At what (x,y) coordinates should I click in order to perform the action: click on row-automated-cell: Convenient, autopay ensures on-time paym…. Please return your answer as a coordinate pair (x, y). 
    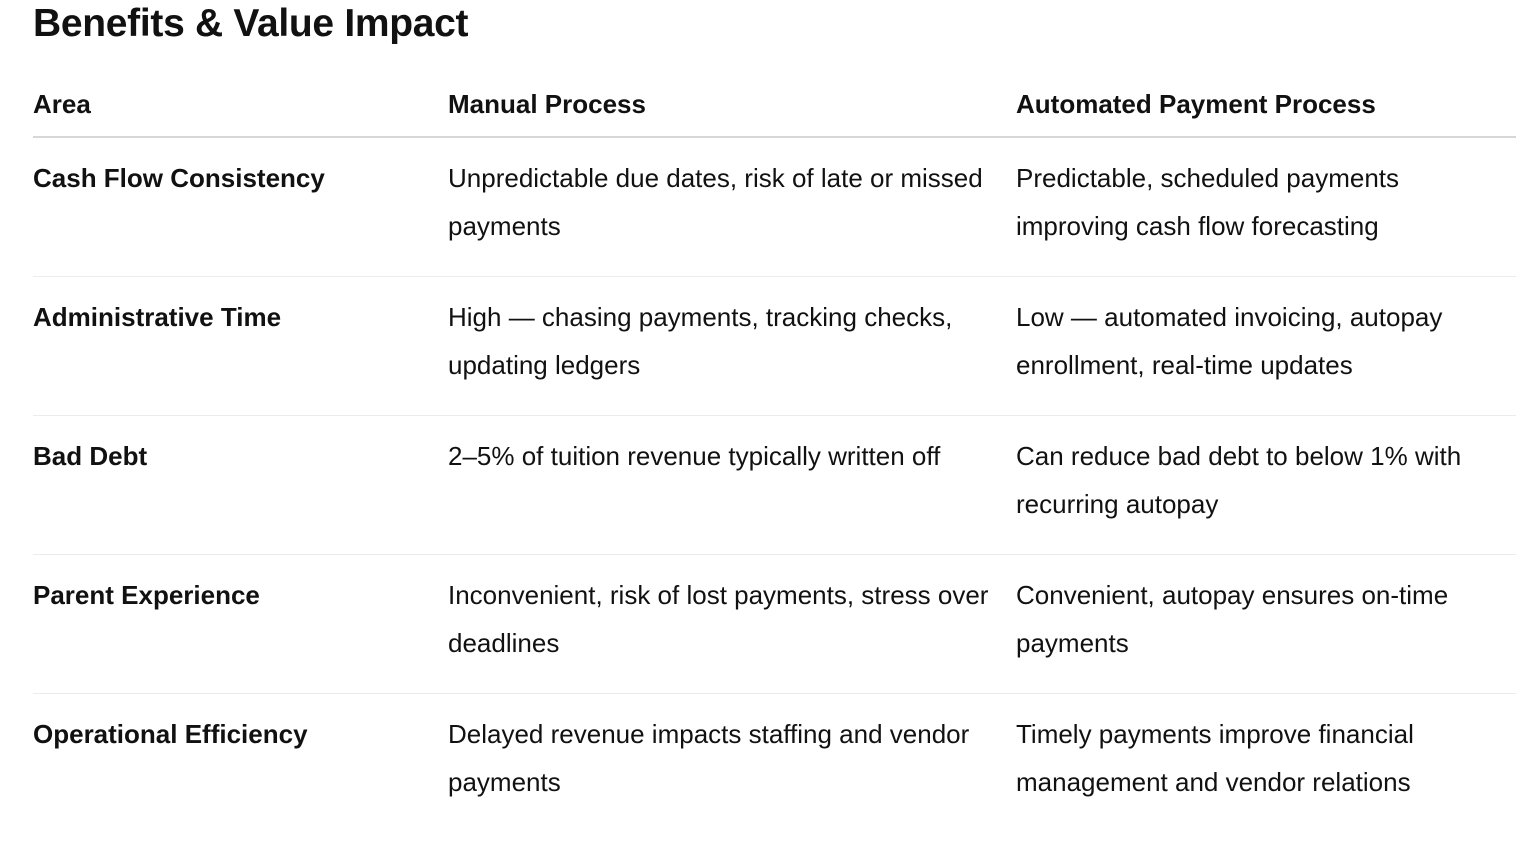
    Looking at the image, I should click on (1266, 624).